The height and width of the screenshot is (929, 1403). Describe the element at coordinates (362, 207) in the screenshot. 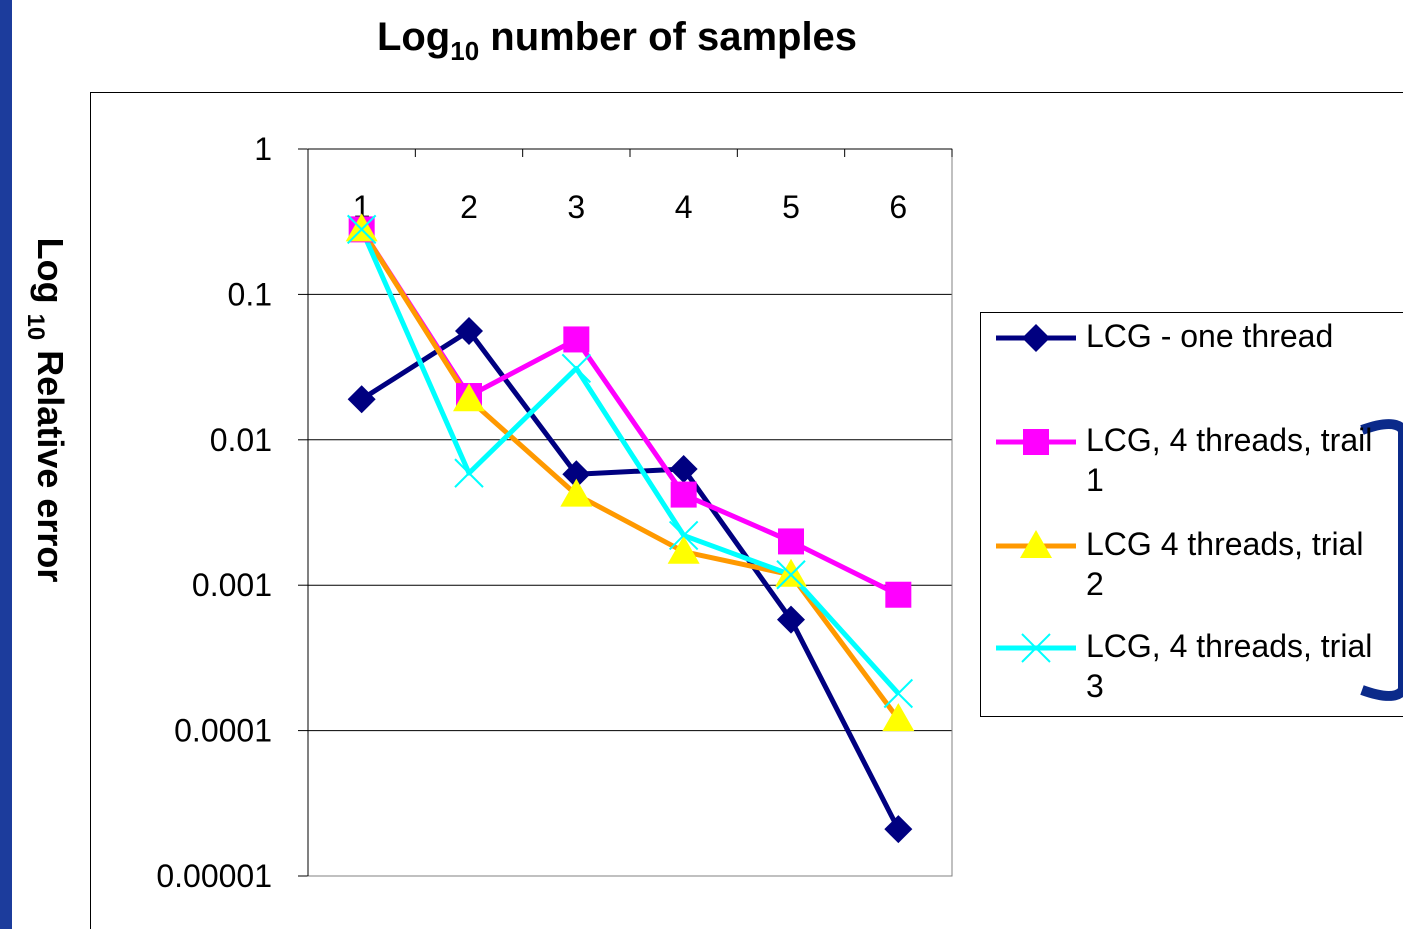

I see `x-tick-label: 1` at that location.